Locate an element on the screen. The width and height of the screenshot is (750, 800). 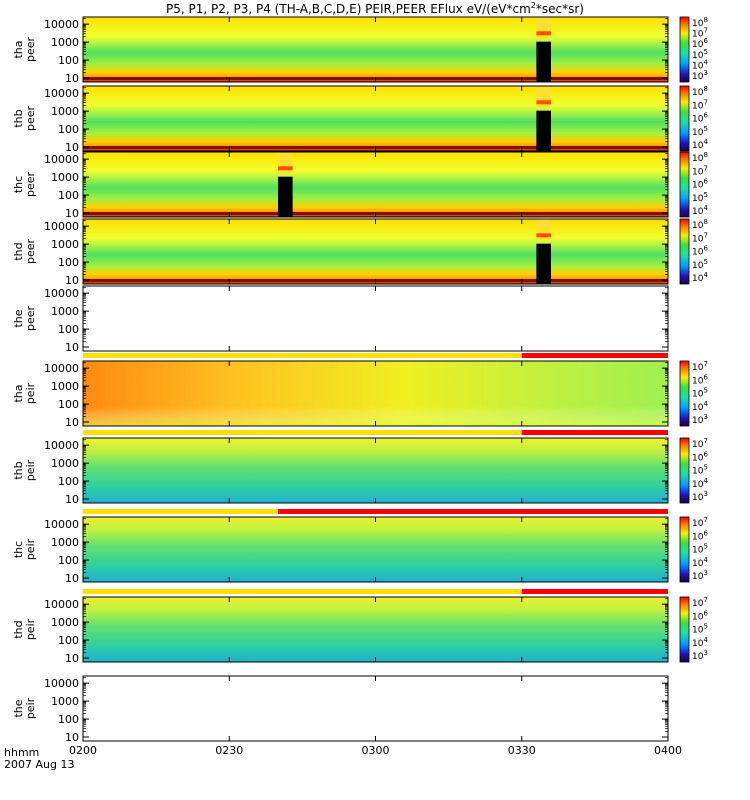
x-tick-label: 0400 is located at coordinates (668, 750).